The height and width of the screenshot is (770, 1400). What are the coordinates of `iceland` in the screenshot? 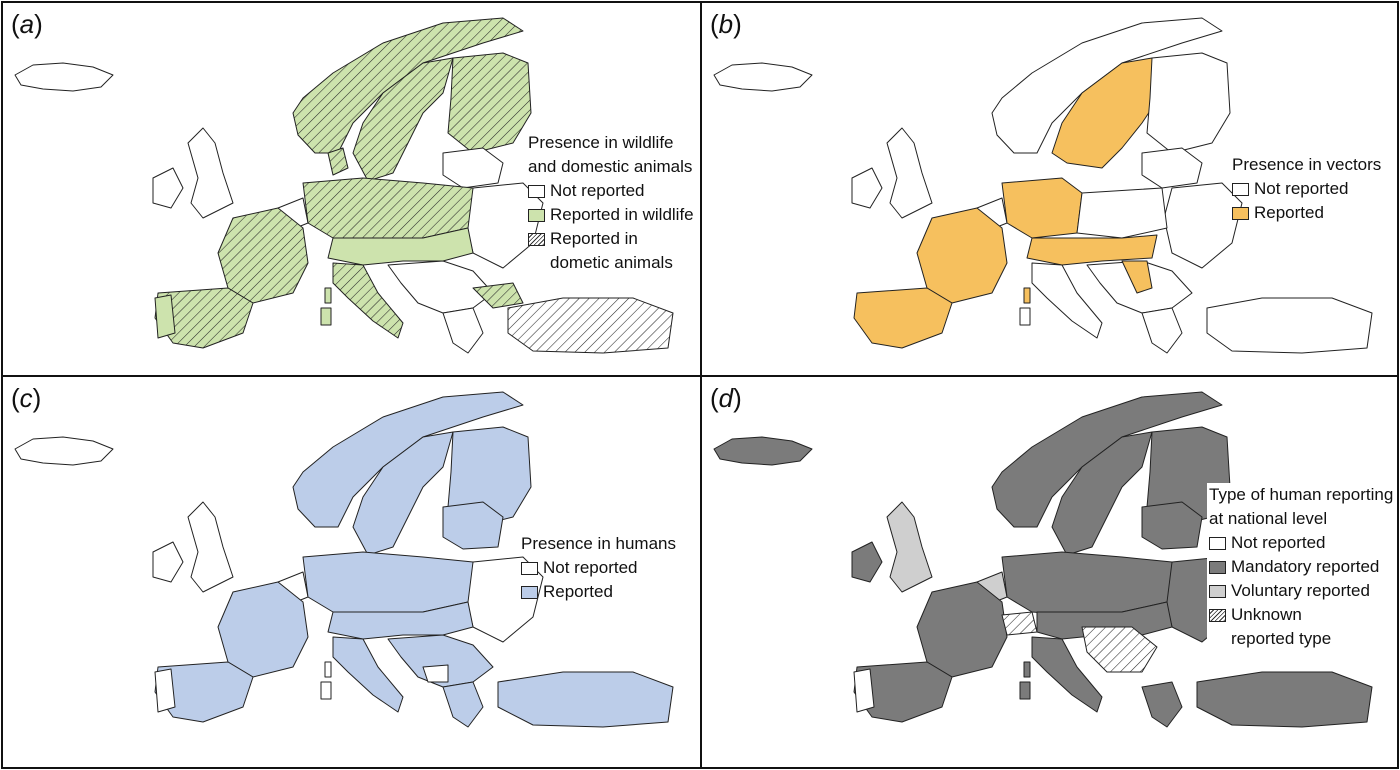 It's located at (64, 77).